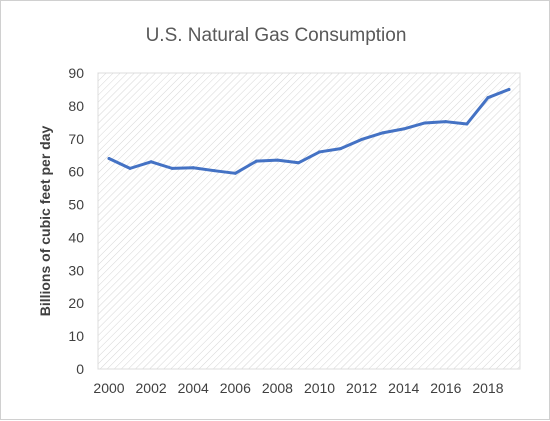 The image size is (550, 421). What do you see at coordinates (276, 35) in the screenshot?
I see `chart-title: U.S. Natural Gas Consumption` at bounding box center [276, 35].